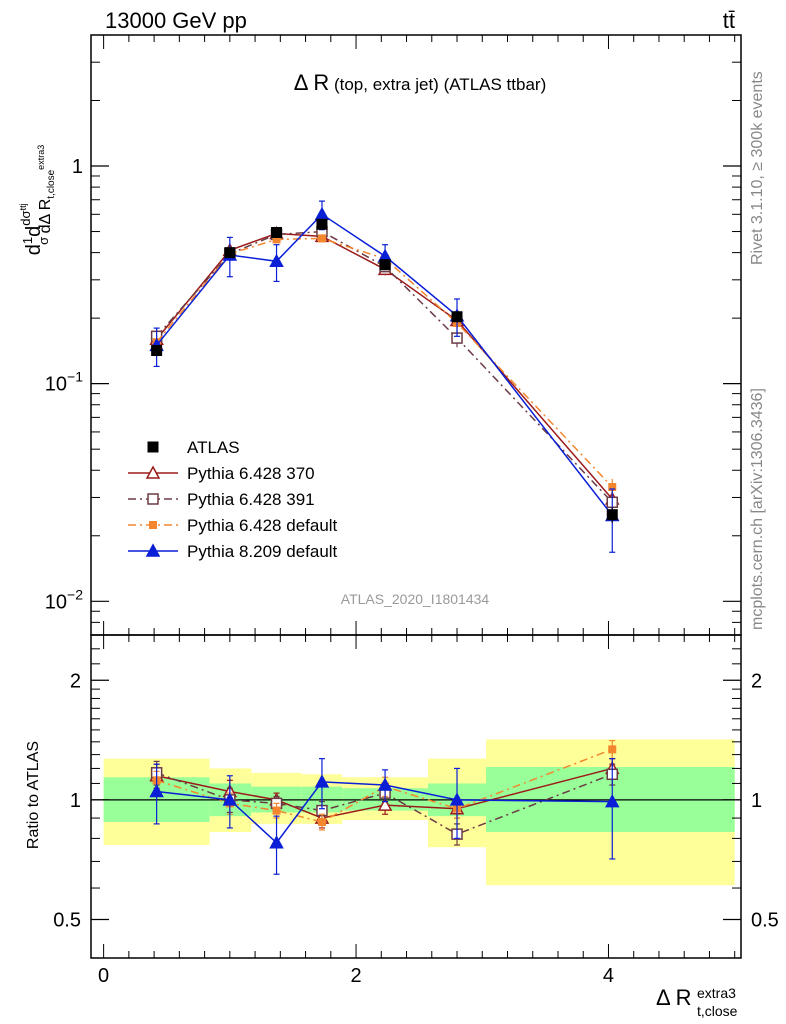  I want to click on ratio-y-tick-label-right: 0.5, so click(765, 920).